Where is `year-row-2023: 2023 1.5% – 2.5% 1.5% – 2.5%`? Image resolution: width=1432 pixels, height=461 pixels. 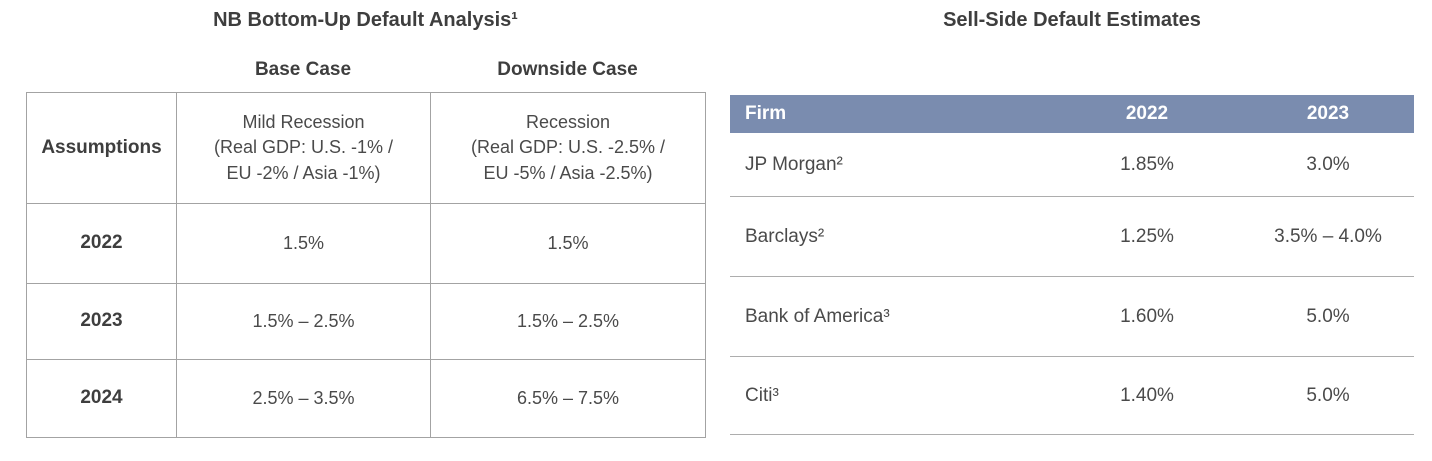
year-row-2023: 2023 1.5% – 2.5% 1.5% – 2.5% is located at coordinates (366, 321).